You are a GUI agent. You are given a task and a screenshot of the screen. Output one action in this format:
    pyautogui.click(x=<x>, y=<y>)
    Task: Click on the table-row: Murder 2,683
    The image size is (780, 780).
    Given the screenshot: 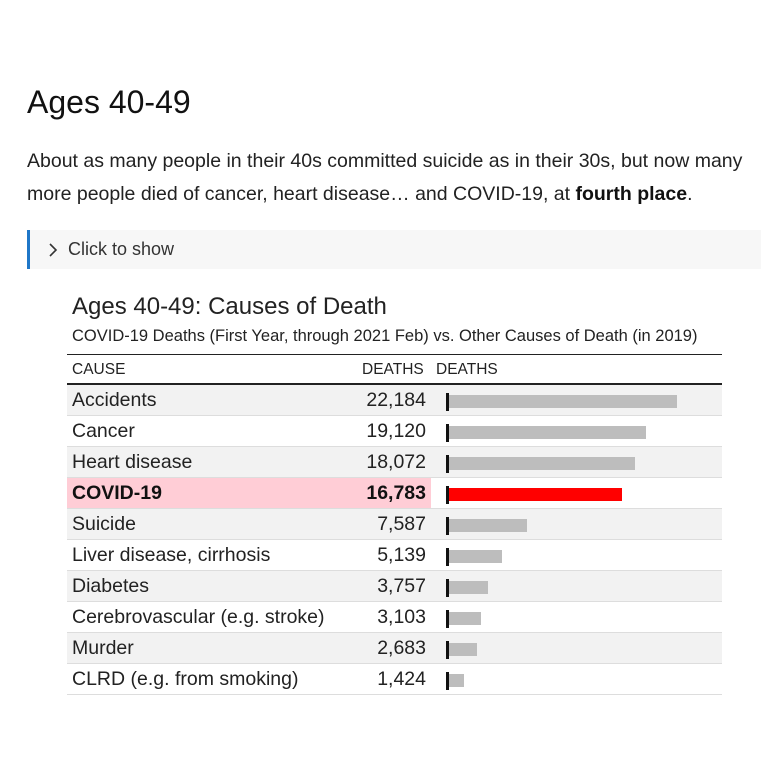 What is the action you would take?
    pyautogui.click(x=394, y=648)
    